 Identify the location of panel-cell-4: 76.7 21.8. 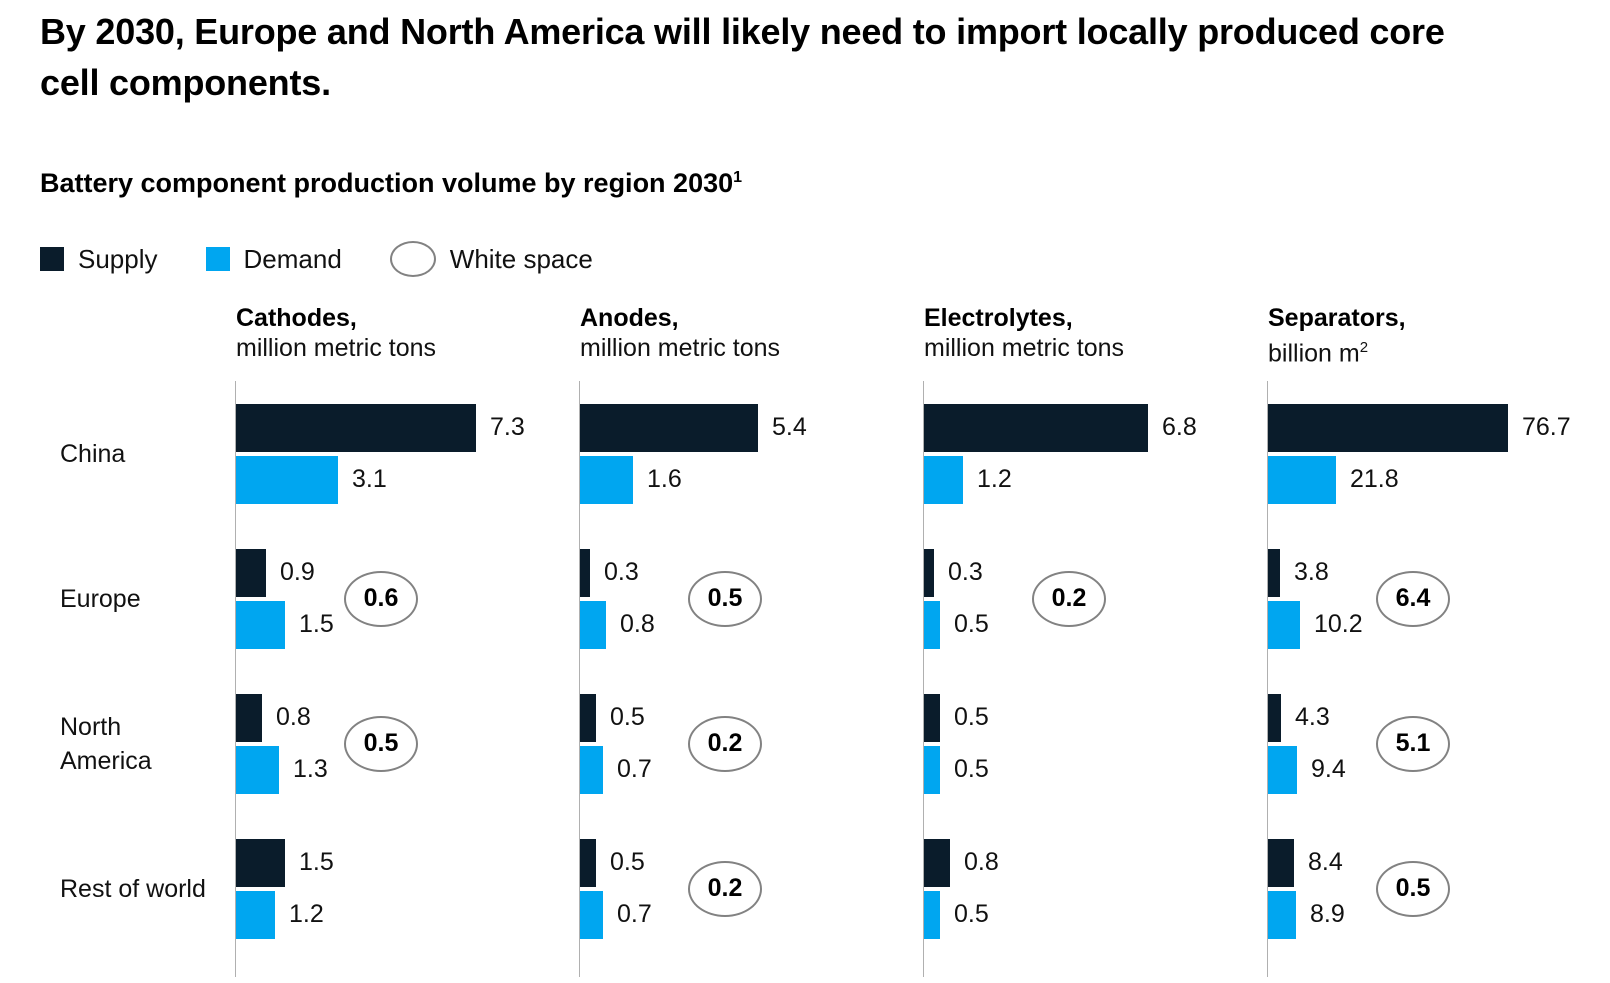
(1438, 454).